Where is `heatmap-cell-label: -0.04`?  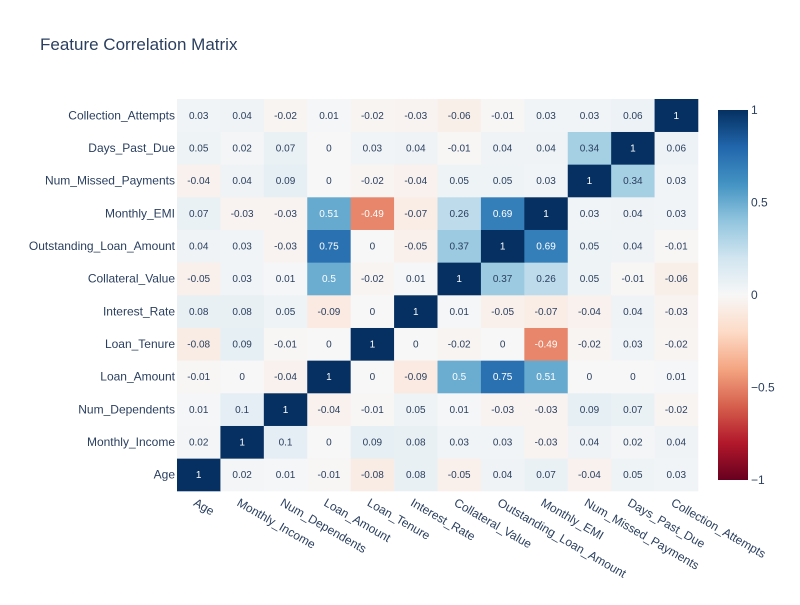
heatmap-cell-label: -0.04 is located at coordinates (329, 410).